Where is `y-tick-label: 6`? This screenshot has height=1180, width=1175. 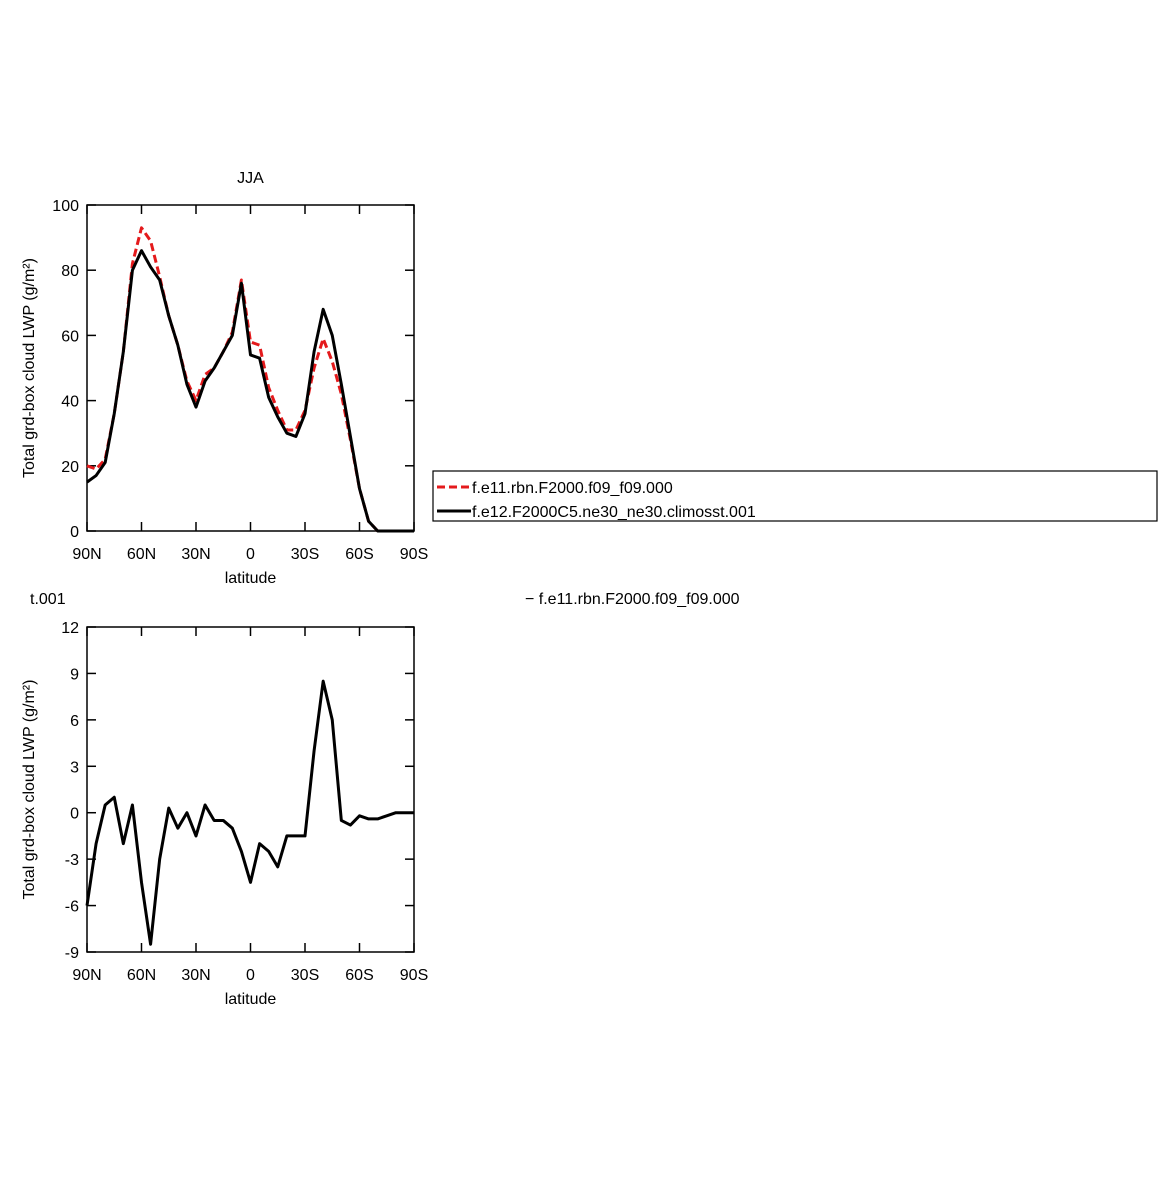
y-tick-label: 6 is located at coordinates (74, 721).